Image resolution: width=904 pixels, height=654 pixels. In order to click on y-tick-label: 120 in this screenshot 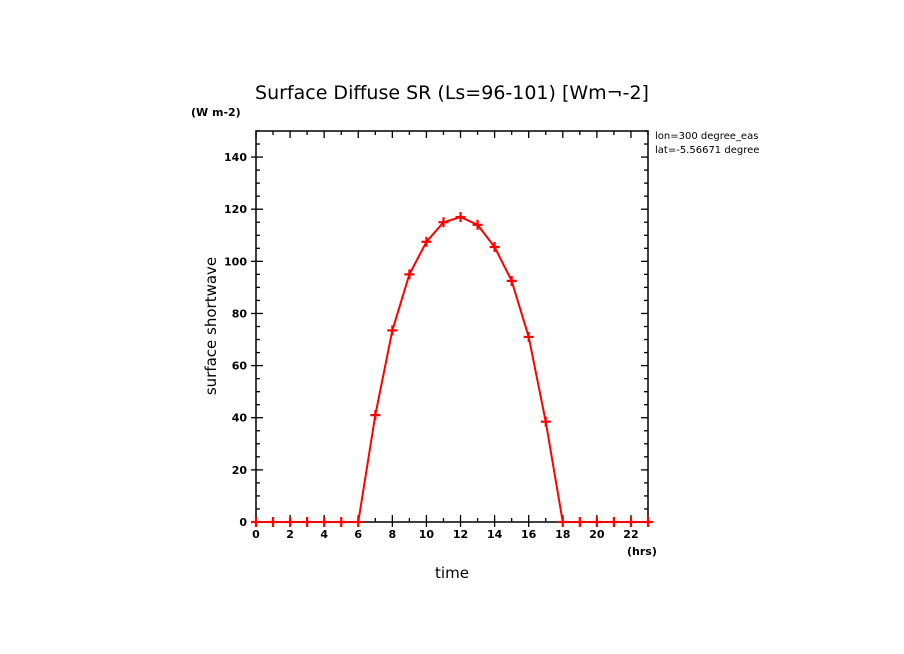, I will do `click(235, 209)`.